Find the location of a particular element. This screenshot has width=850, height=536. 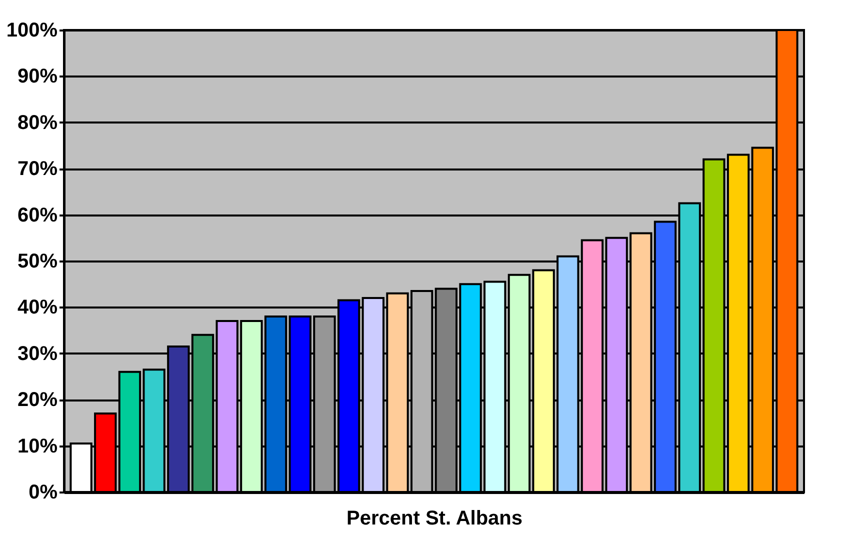

y-tick-label: 20% is located at coordinates (37, 400).